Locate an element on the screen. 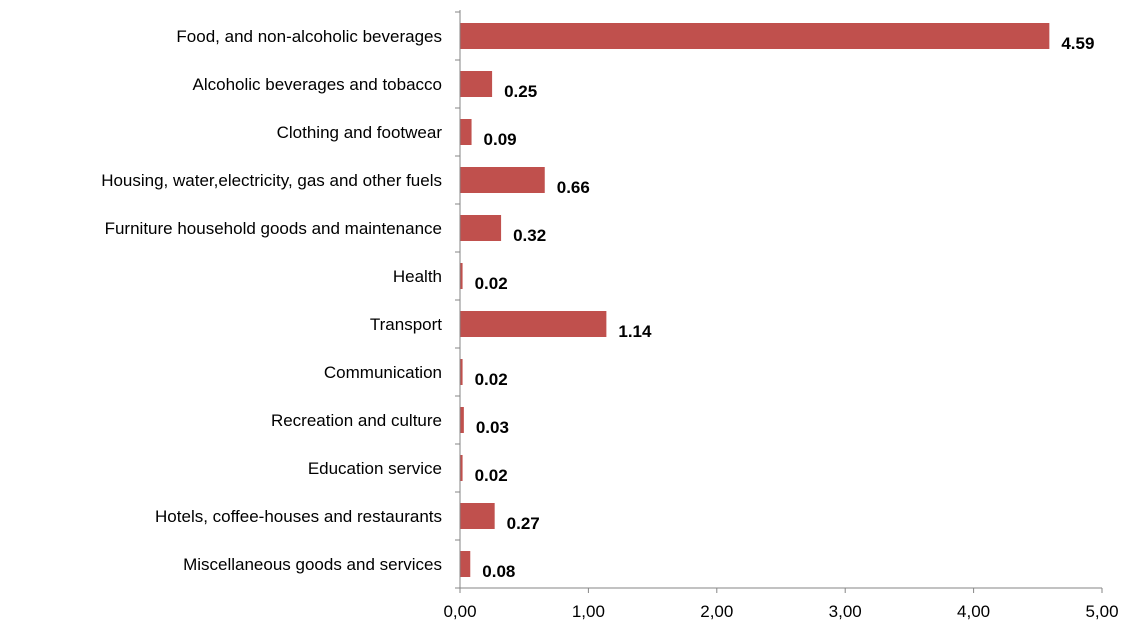  data-label: 1.14 is located at coordinates (635, 331).